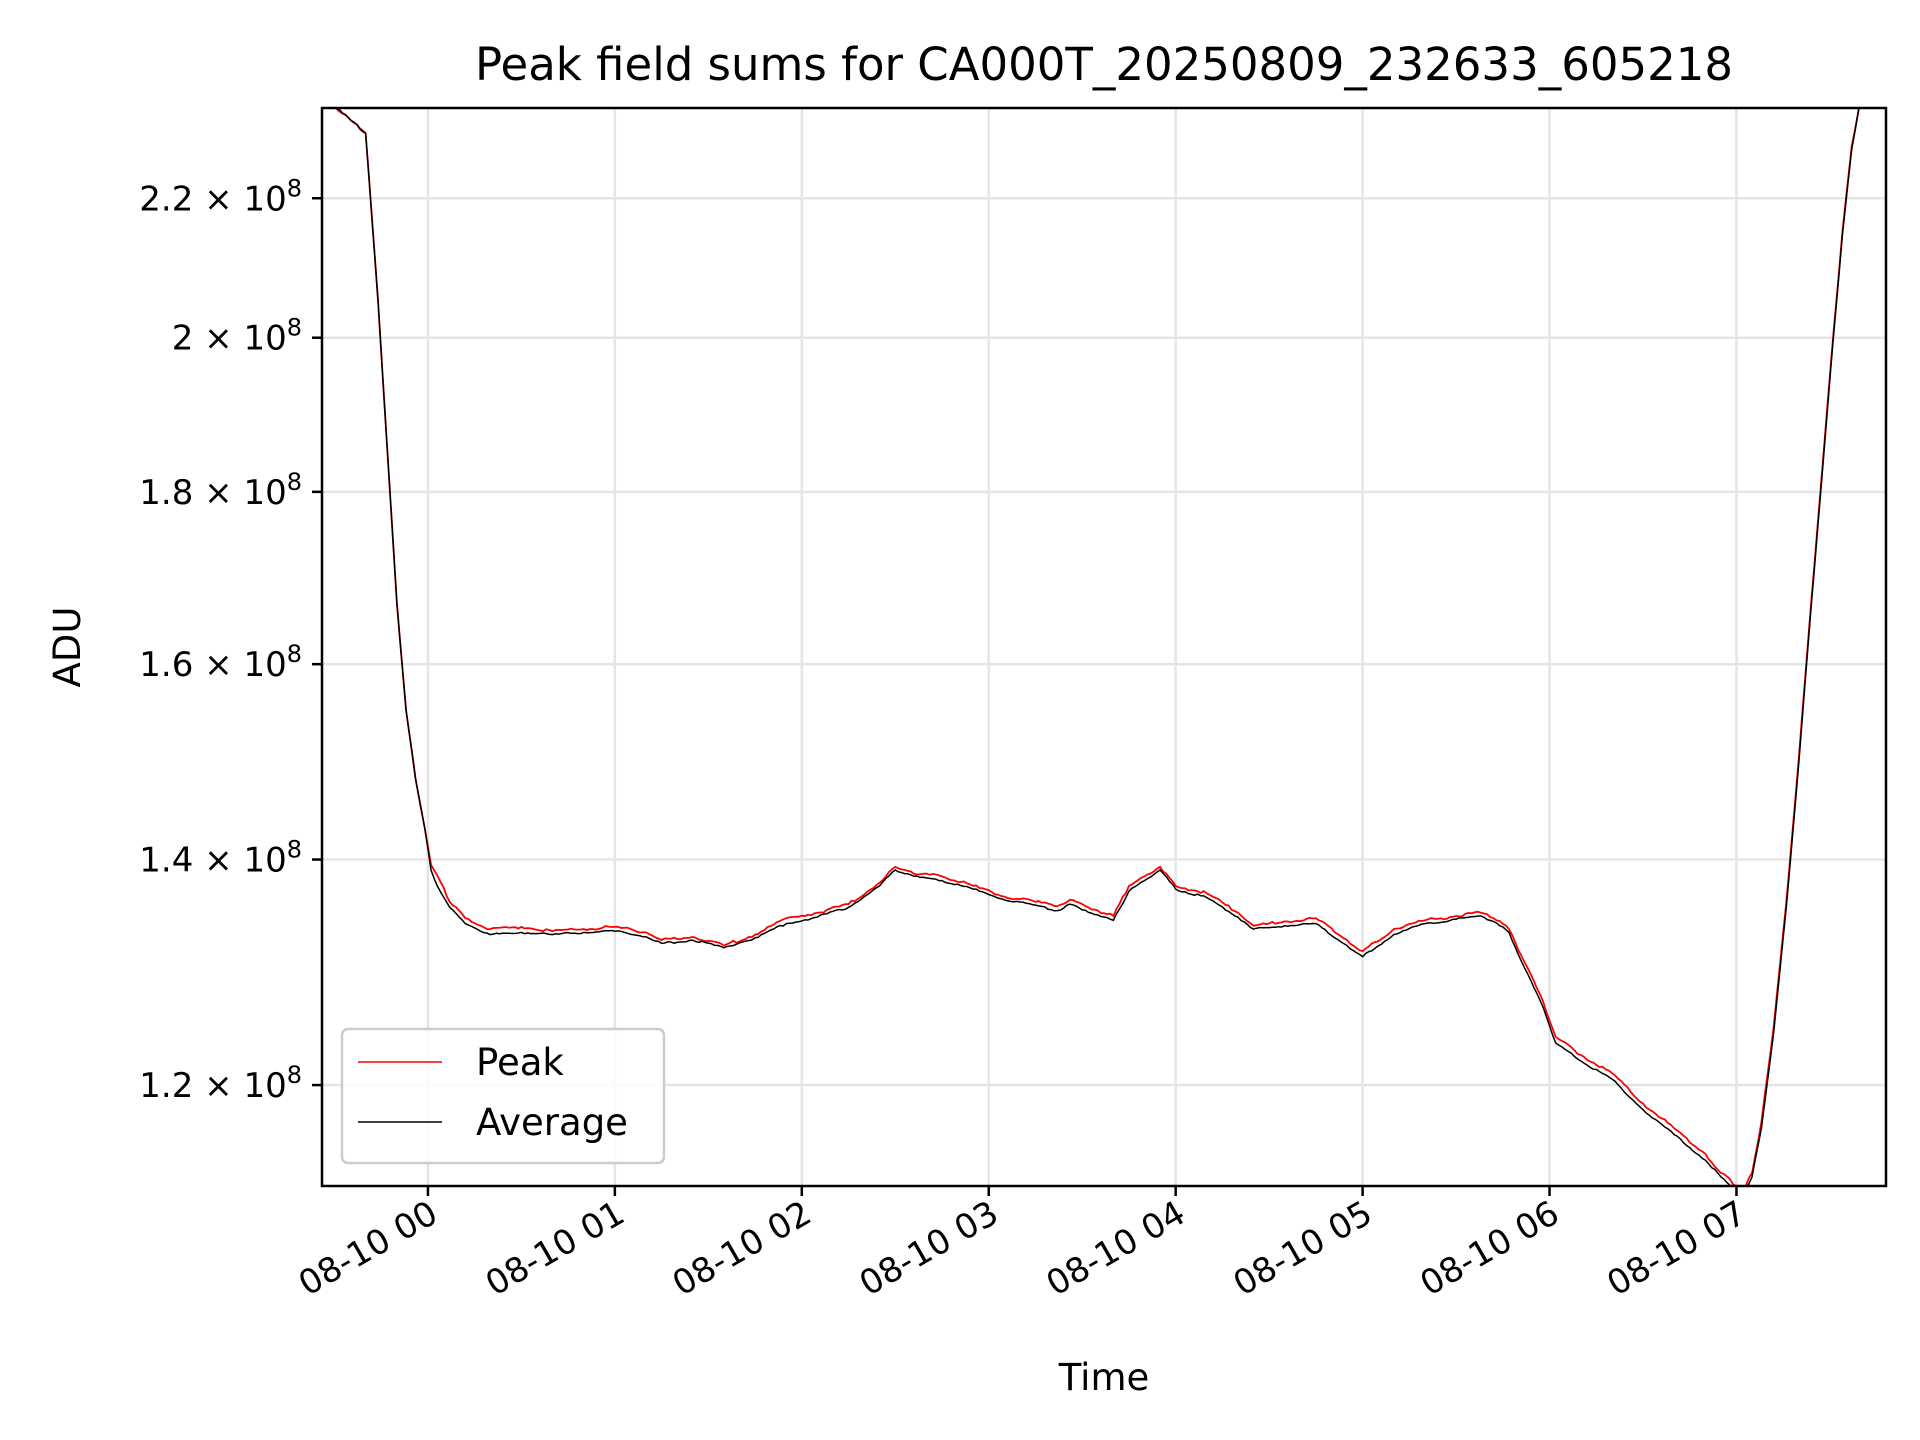 This screenshot has width=1920, height=1440. What do you see at coordinates (220, 1083) in the screenshot?
I see `y-tick-label: 1.2 × 108` at bounding box center [220, 1083].